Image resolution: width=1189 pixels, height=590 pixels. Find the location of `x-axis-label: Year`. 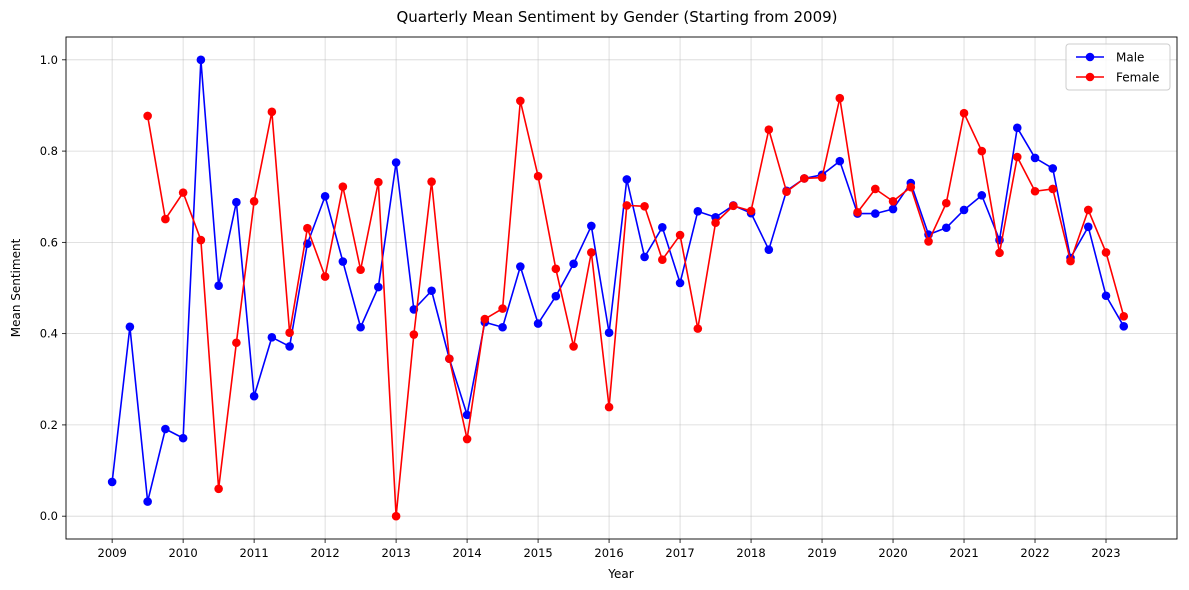

x-axis-label: Year is located at coordinates (620, 574).